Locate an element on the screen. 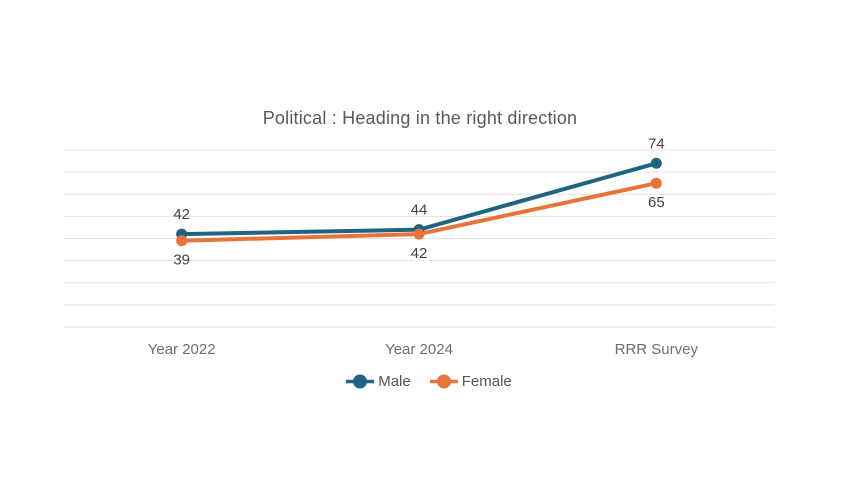  data-label-male-1: 42 is located at coordinates (181, 214).